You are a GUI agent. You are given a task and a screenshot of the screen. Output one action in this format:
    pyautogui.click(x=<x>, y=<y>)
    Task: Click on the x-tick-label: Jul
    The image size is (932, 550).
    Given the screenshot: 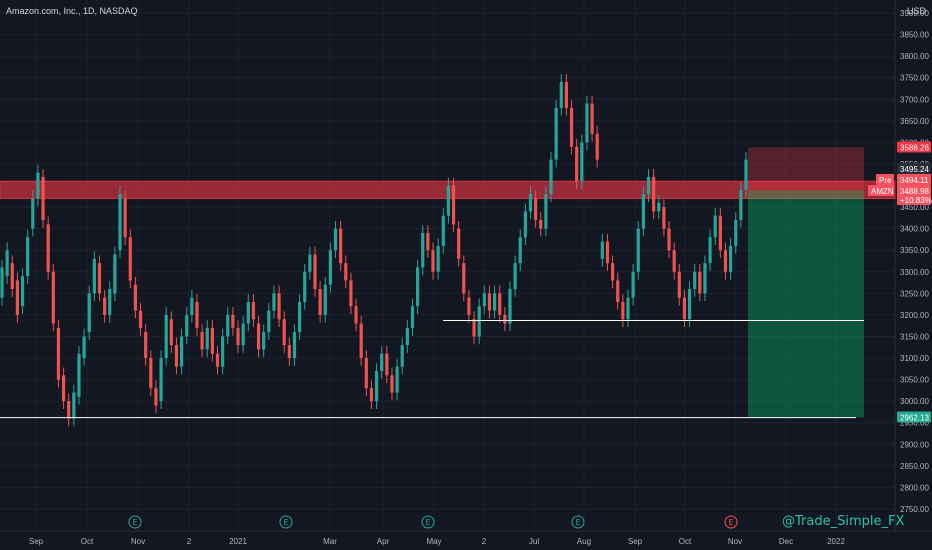 What is the action you would take?
    pyautogui.click(x=534, y=541)
    